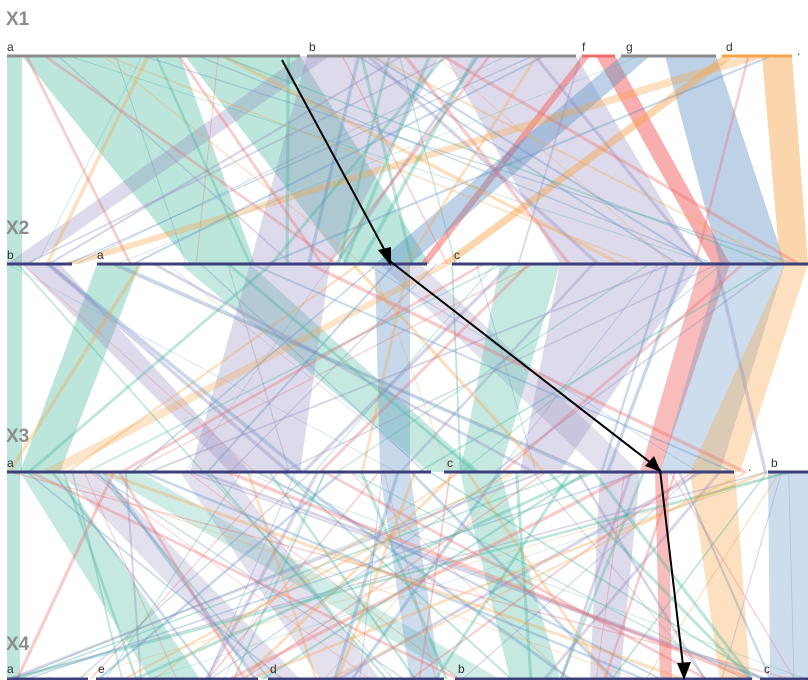 Image resolution: width=808 pixels, height=680 pixels. I want to click on axis-x4-label-a: a, so click(10, 669).